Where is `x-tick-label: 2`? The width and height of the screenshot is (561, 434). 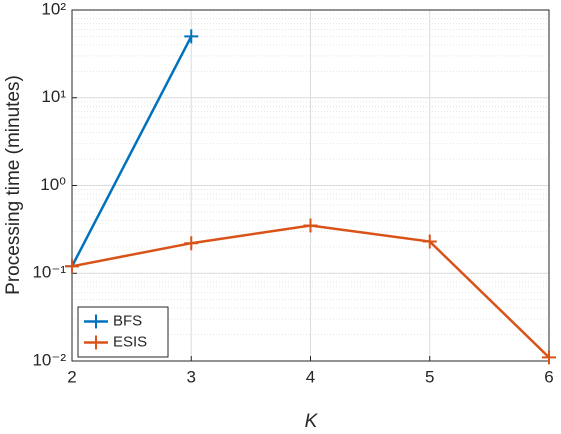
x-tick-label: 2 is located at coordinates (71, 376).